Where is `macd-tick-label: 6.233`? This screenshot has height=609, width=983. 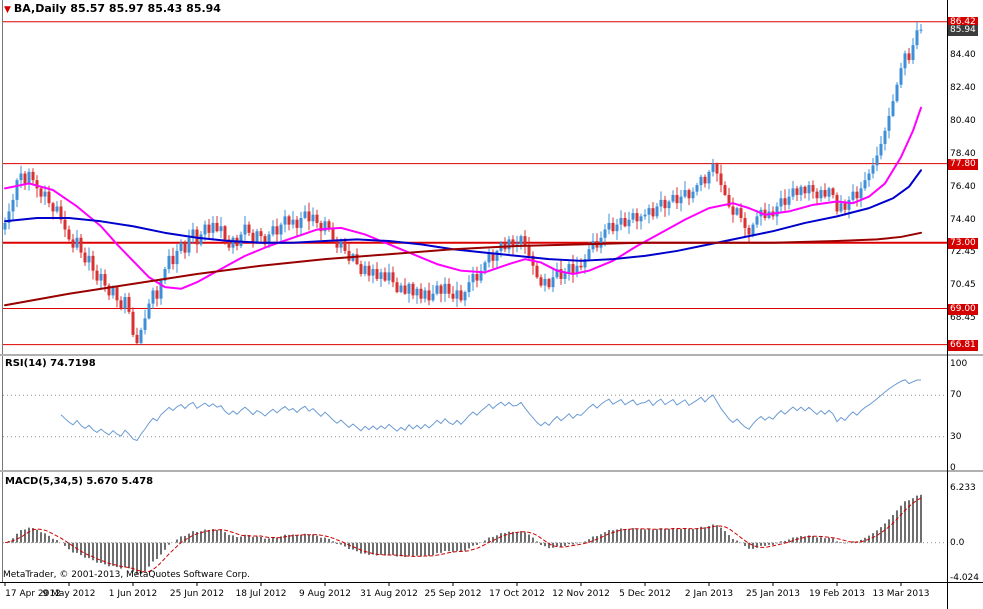 macd-tick-label: 6.233 is located at coordinates (963, 488).